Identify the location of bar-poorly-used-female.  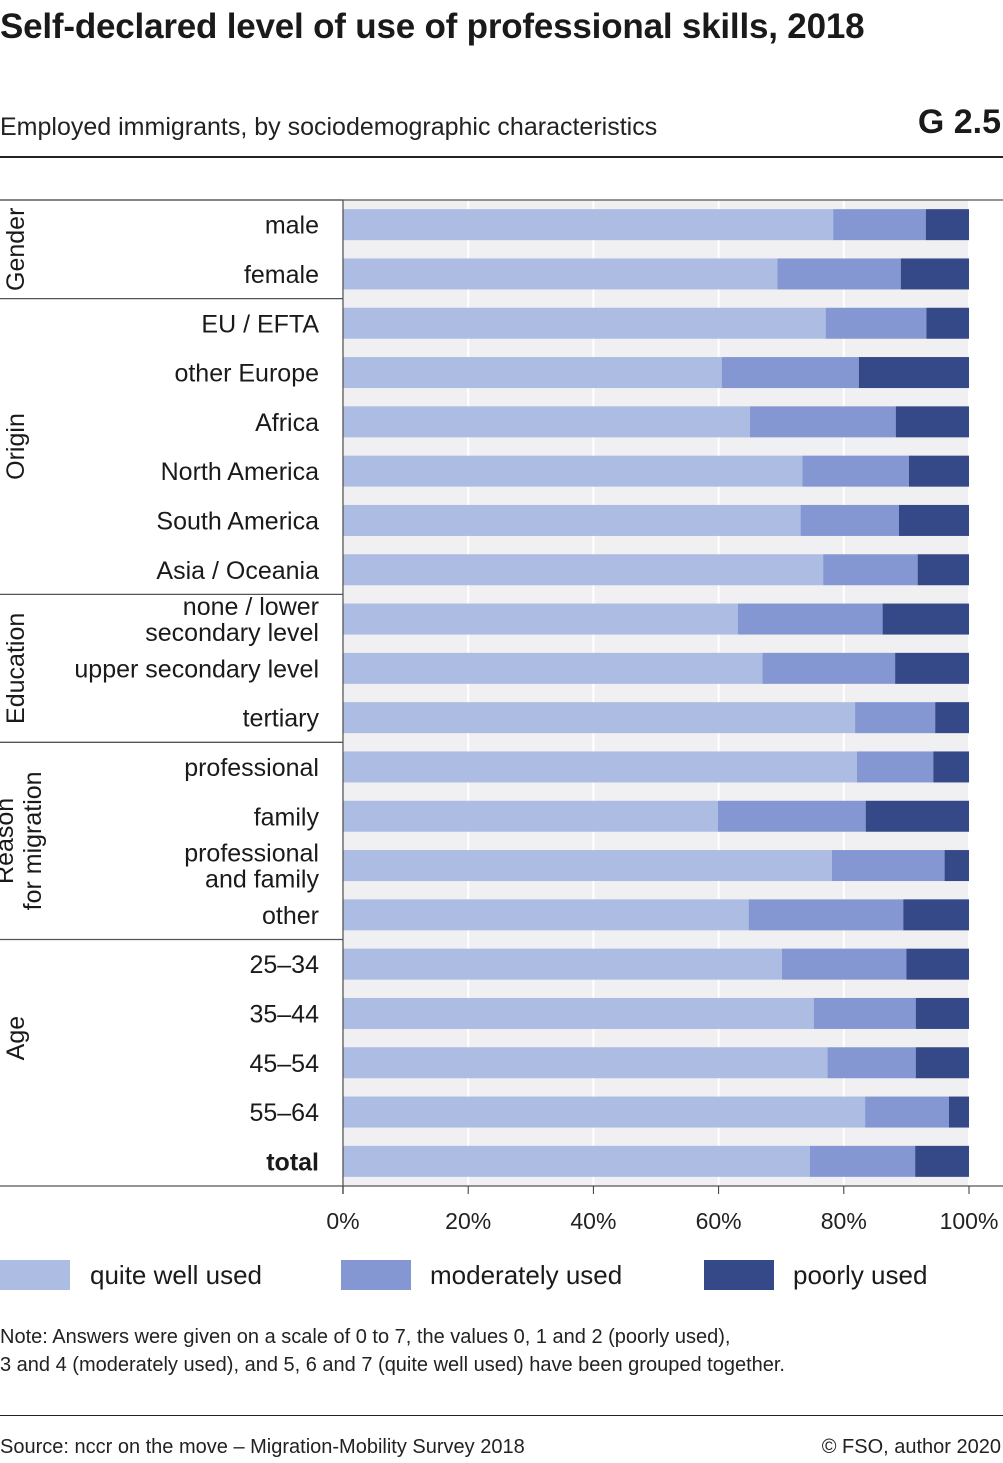
(934, 274).